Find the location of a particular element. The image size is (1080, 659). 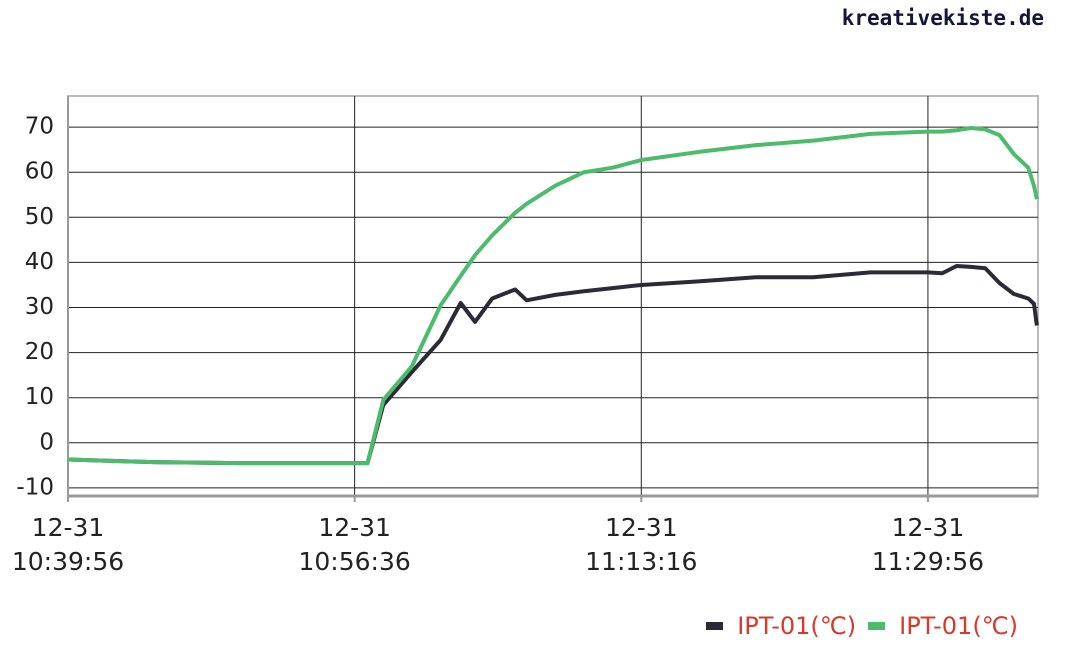

x-tick-label: 12-31 10:56:36 is located at coordinates (354, 544).